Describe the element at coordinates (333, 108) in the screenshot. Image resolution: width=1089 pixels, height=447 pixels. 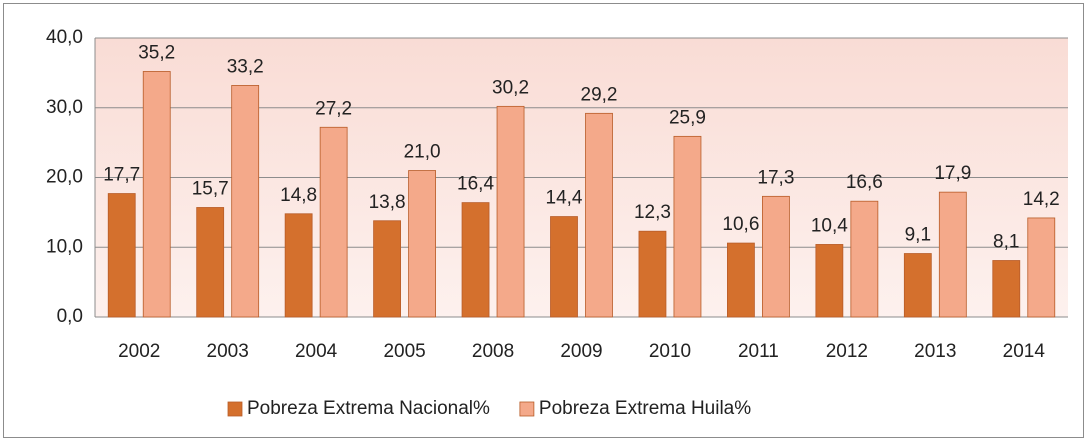
I see `value-label: 27,2` at that location.